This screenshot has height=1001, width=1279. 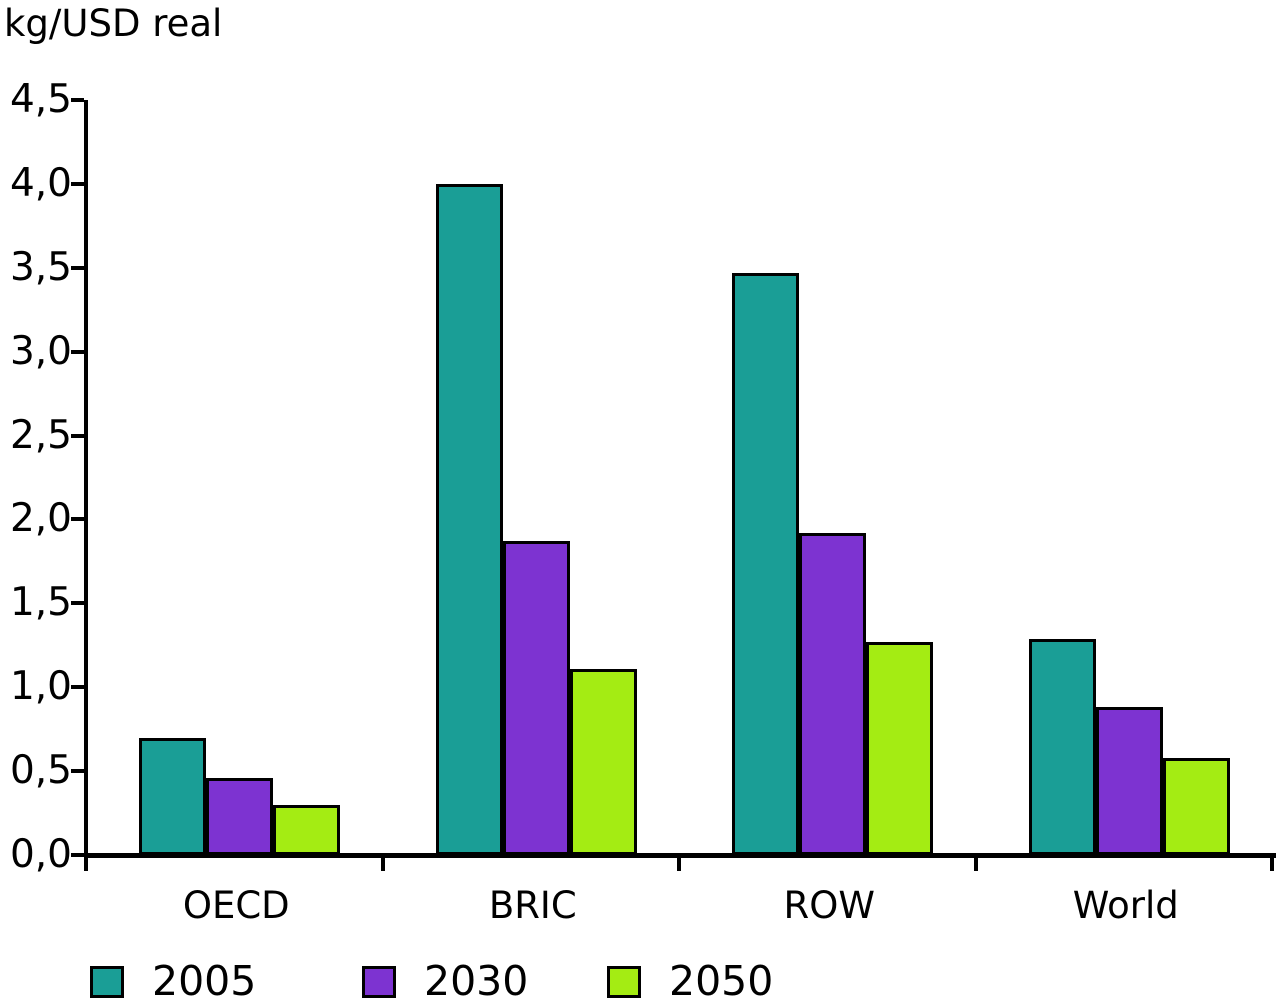 What do you see at coordinates (172, 796) in the screenshot?
I see `bar-oecd-2005` at bounding box center [172, 796].